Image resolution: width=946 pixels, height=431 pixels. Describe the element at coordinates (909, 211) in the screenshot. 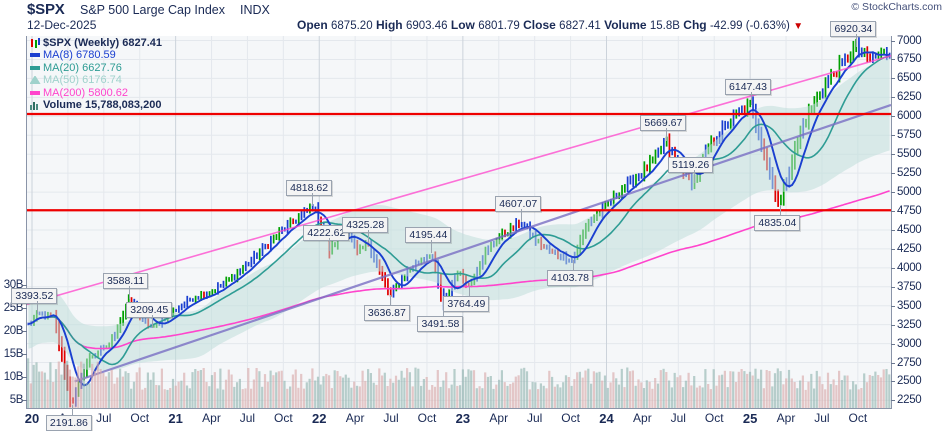

I see `price-tick-label-4750: 4750` at that location.